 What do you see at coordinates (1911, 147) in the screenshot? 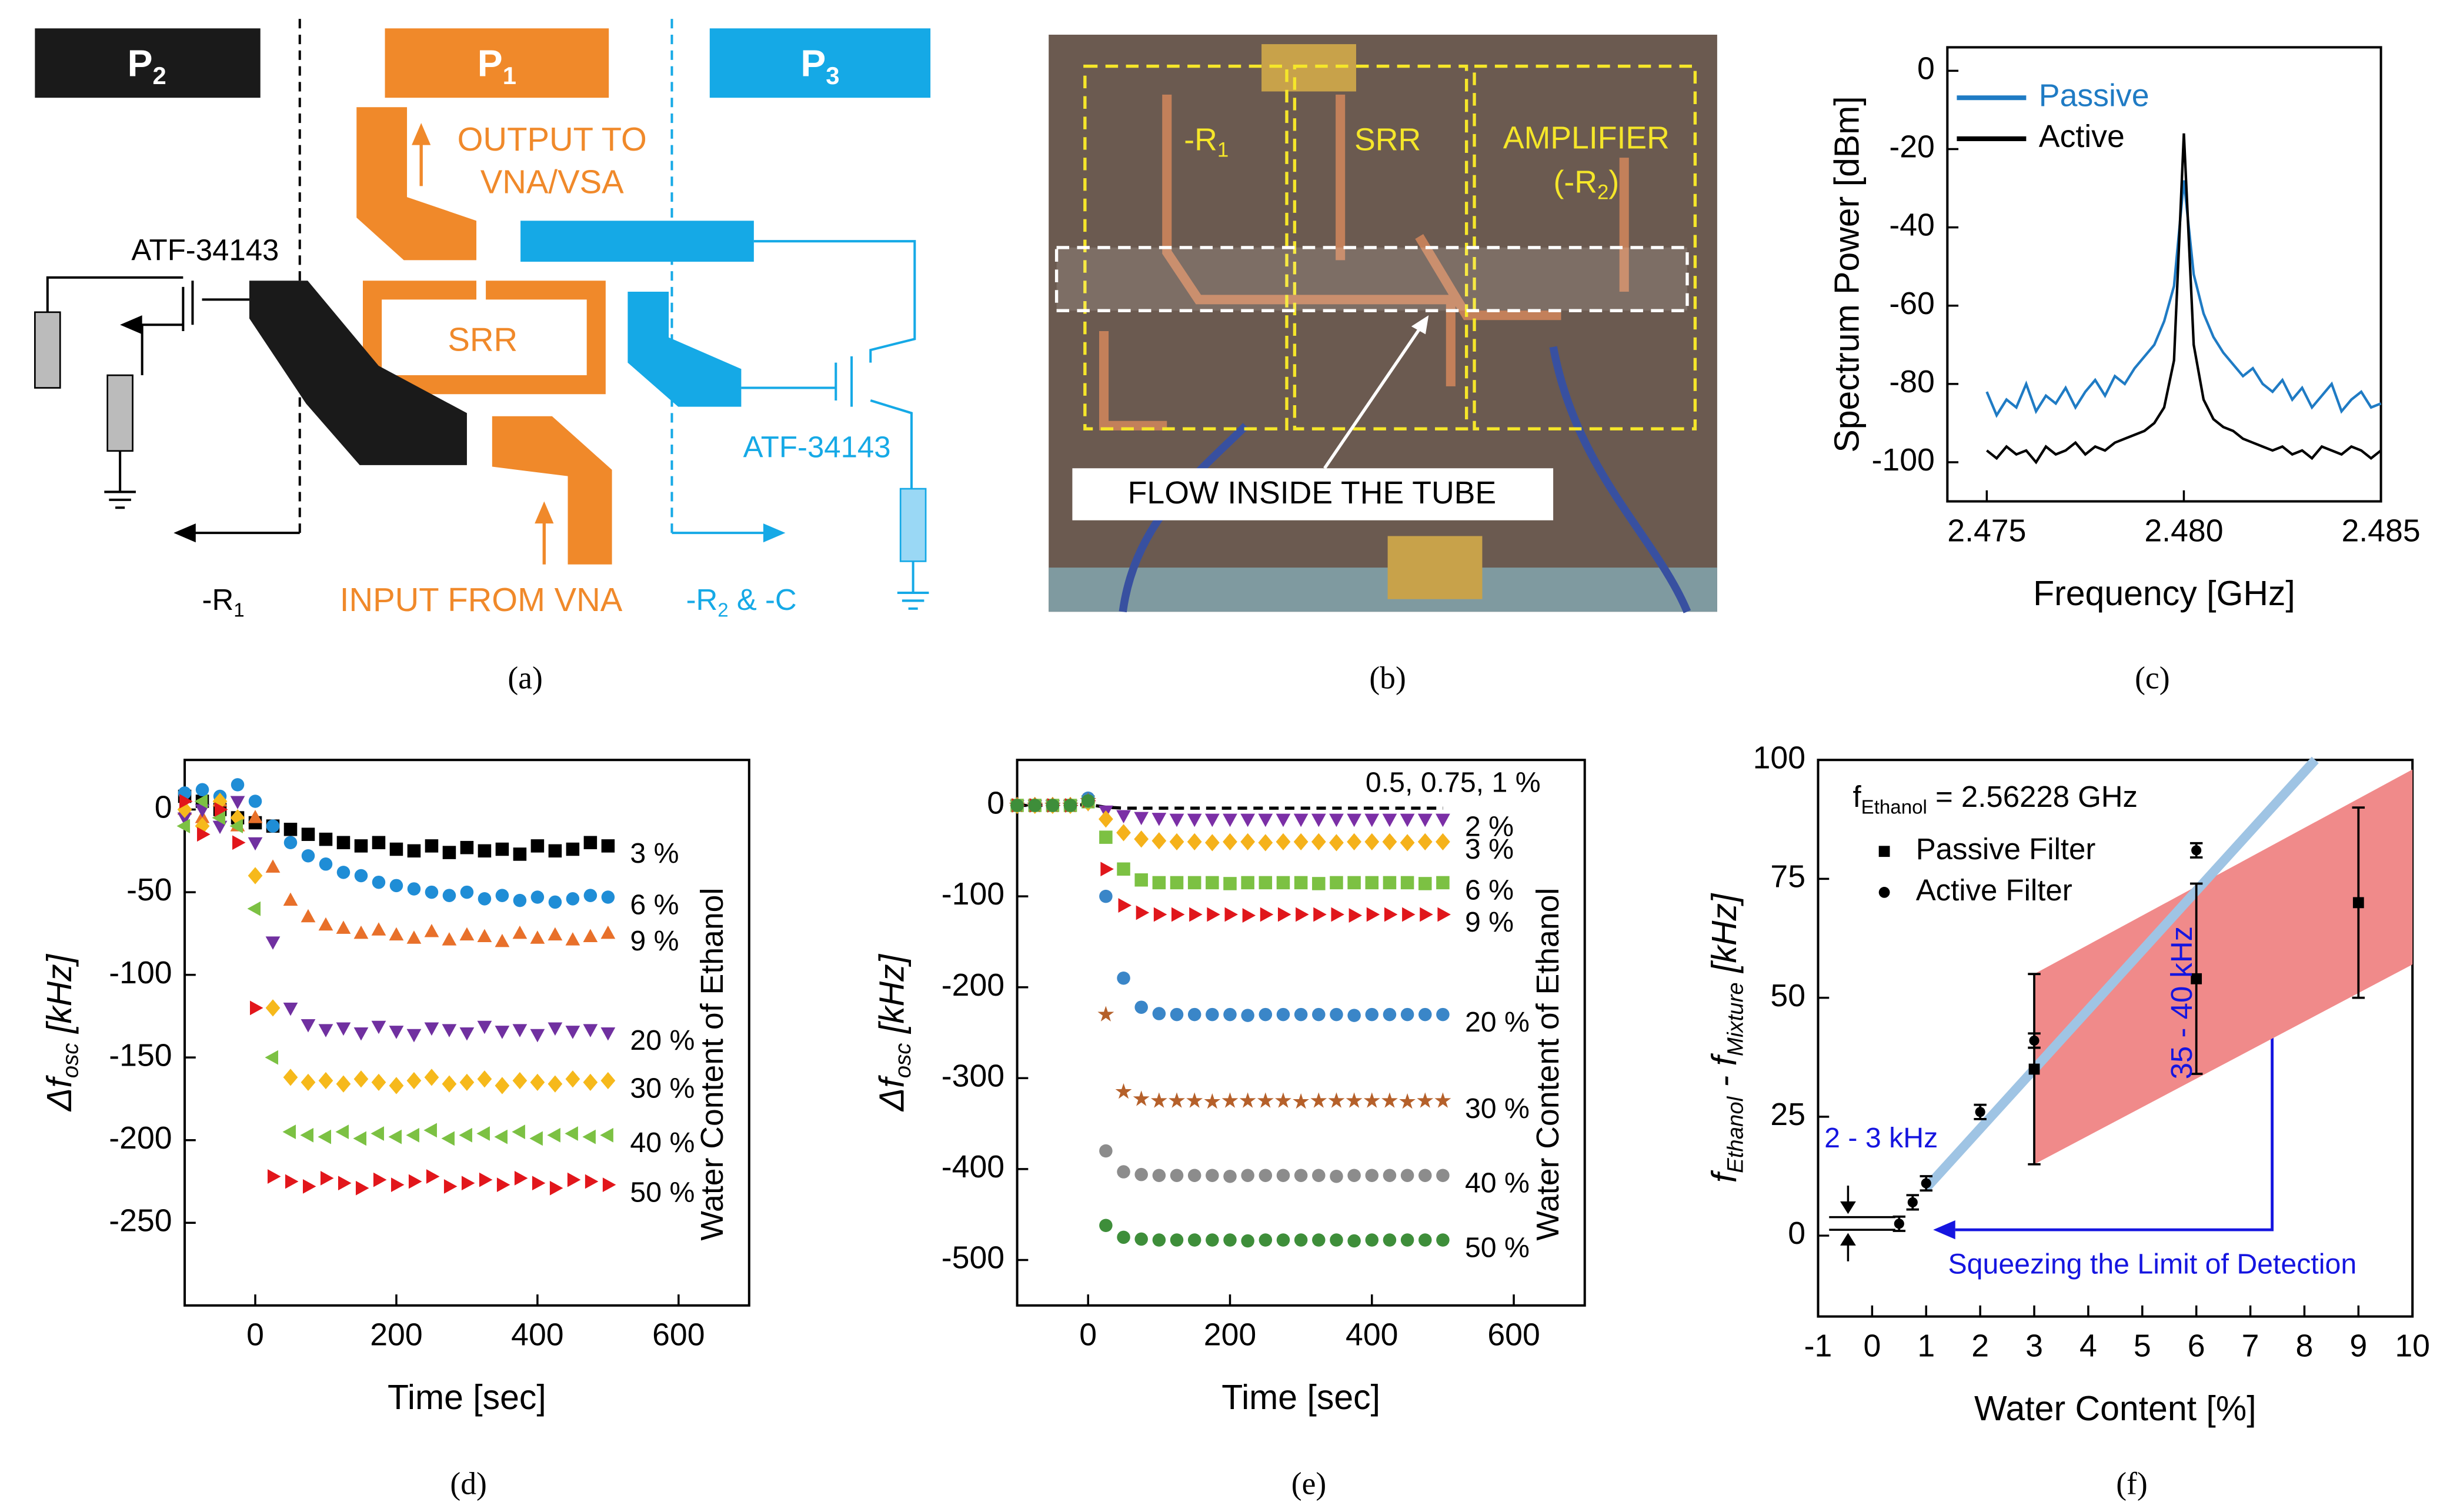
I see `y-tick-label: -20` at bounding box center [1911, 147].